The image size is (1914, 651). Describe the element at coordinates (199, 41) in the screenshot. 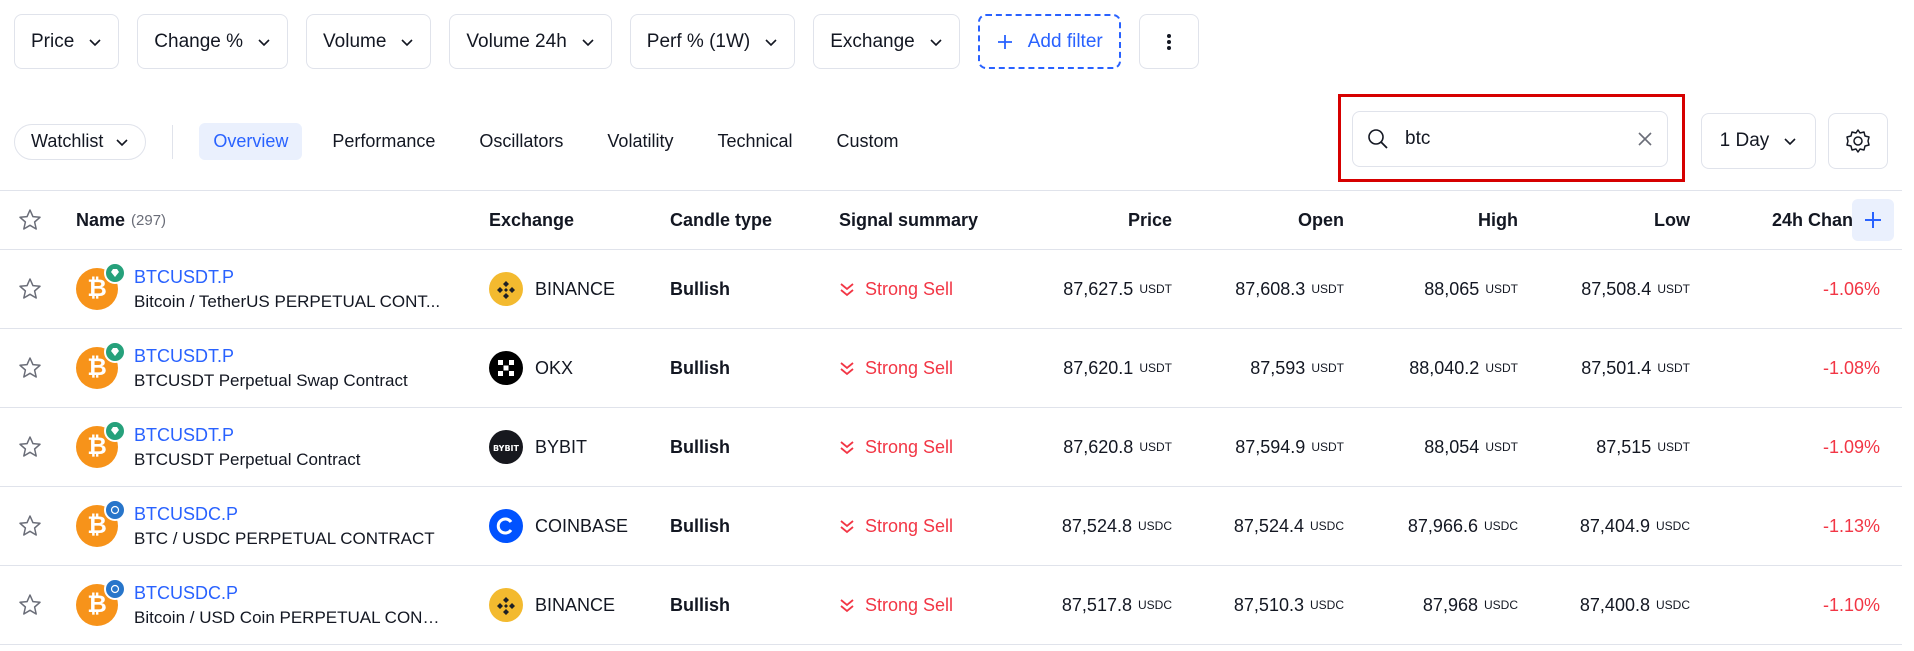

I see `filter-label: Change %` at that location.